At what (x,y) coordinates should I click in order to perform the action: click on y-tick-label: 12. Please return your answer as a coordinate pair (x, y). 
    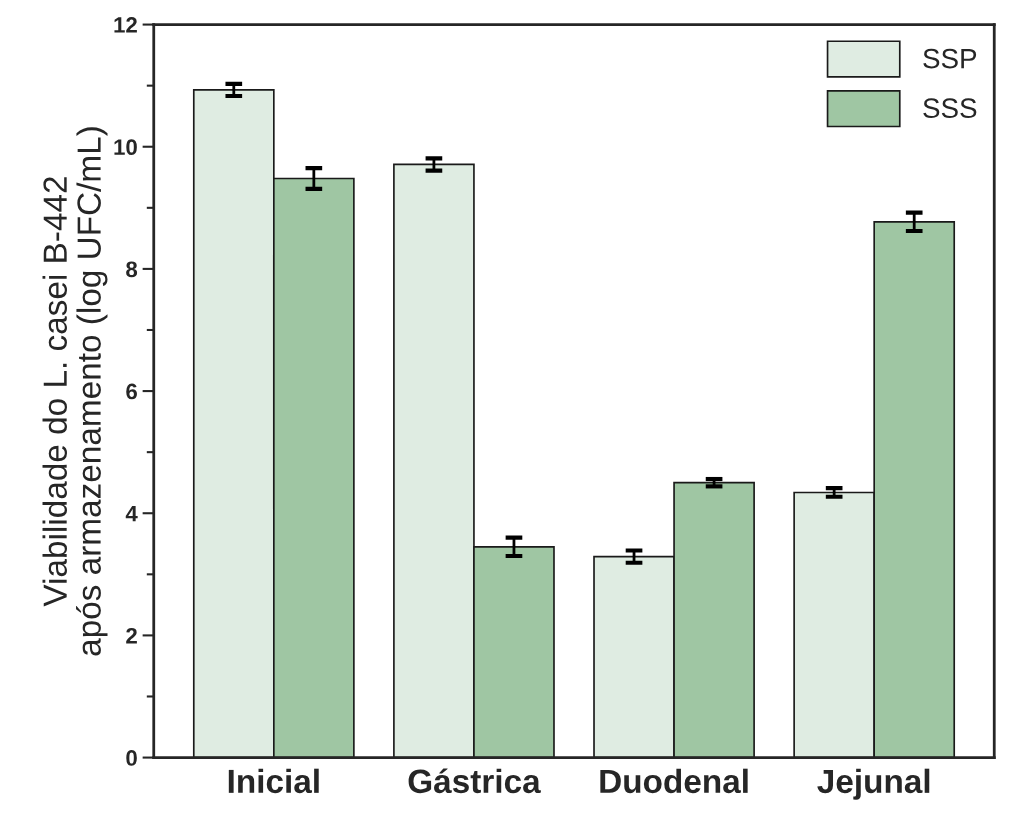
    Looking at the image, I should click on (125, 25).